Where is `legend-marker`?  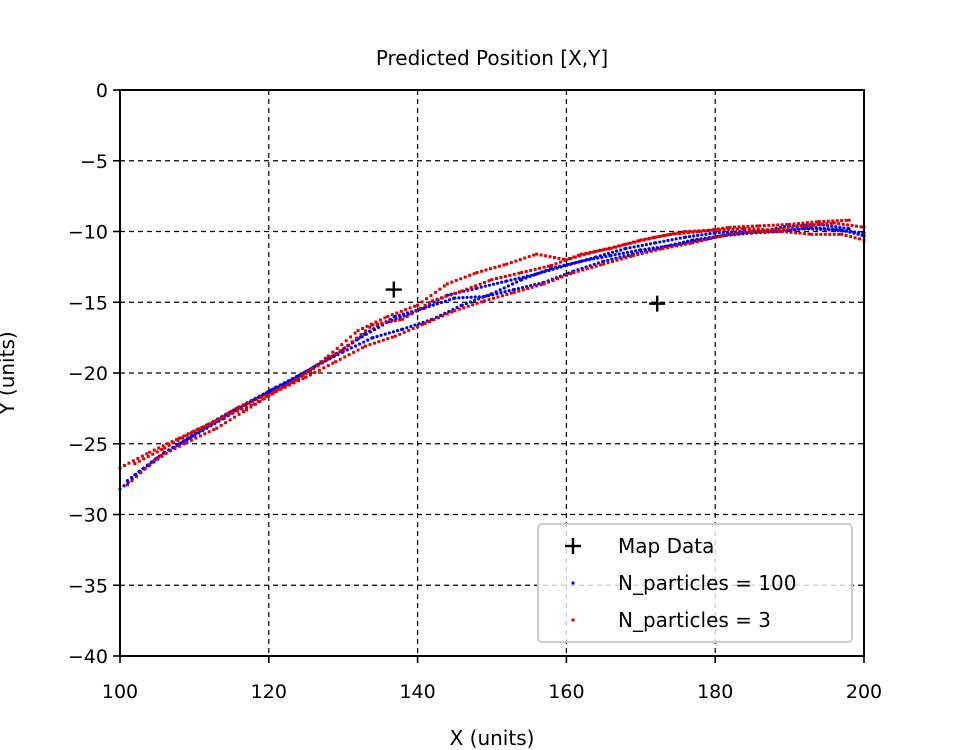 legend-marker is located at coordinates (573, 546).